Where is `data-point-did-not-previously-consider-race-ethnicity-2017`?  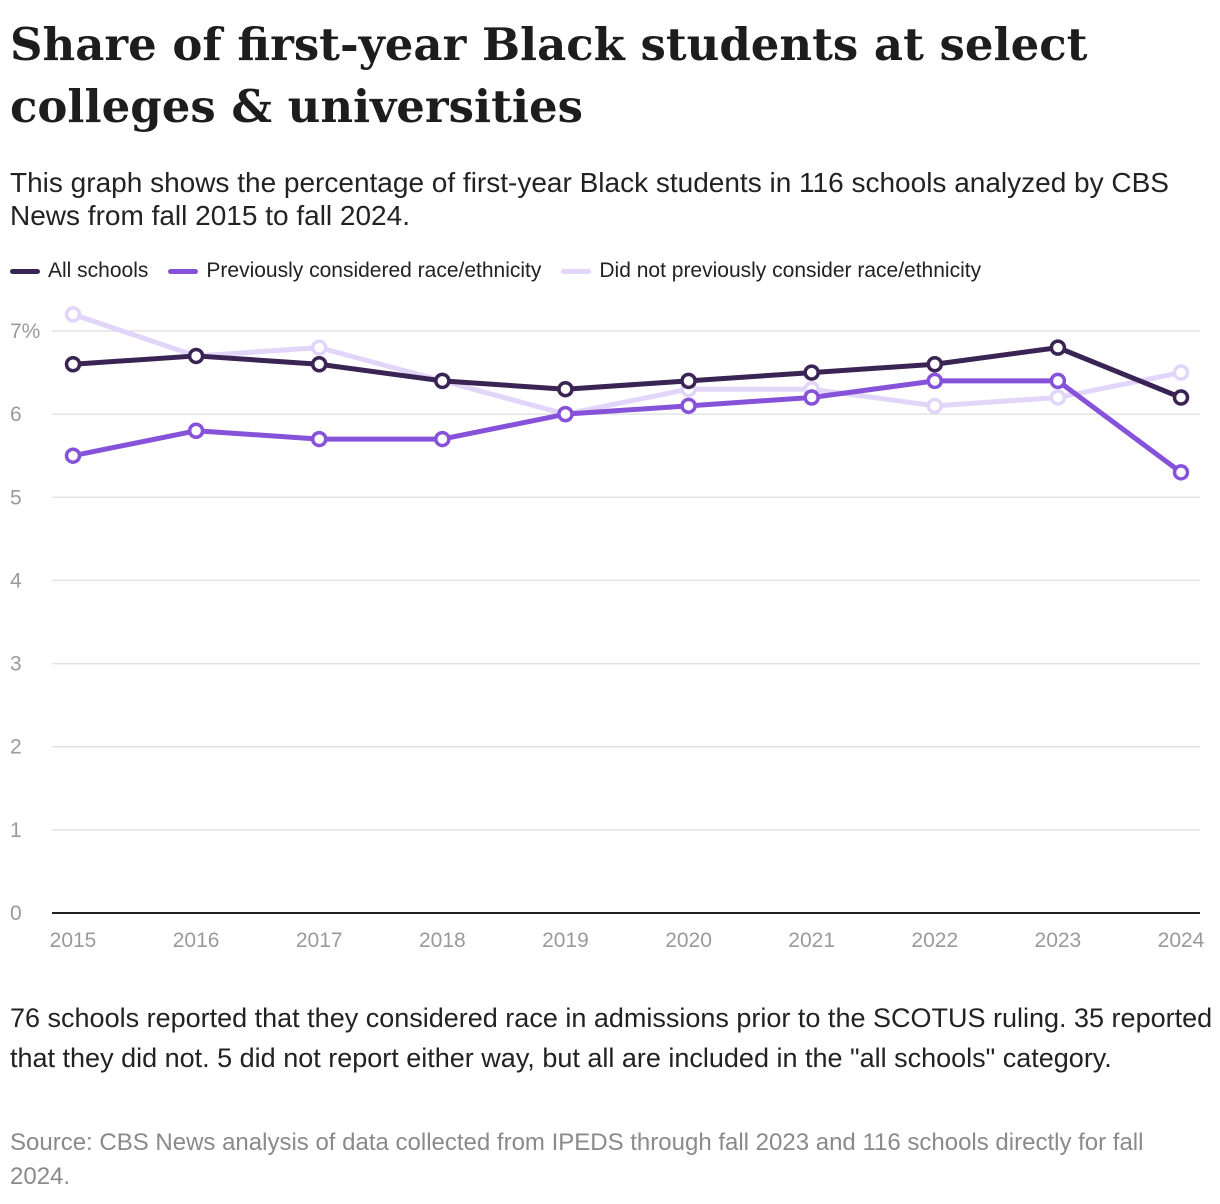 data-point-did-not-previously-consider-race-ethnicity-2017 is located at coordinates (319, 347).